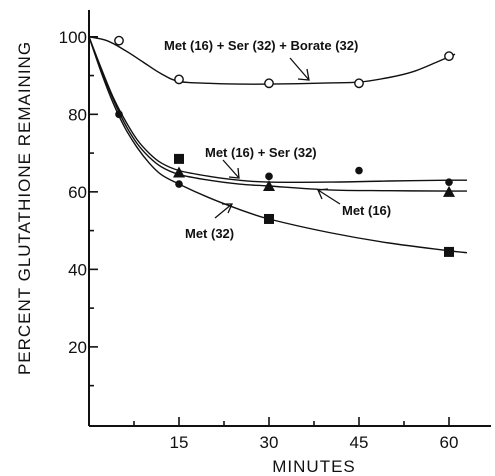 The width and height of the screenshot is (495, 476). Describe the element at coordinates (77, 269) in the screenshot. I see `y-tick-label: 40` at that location.